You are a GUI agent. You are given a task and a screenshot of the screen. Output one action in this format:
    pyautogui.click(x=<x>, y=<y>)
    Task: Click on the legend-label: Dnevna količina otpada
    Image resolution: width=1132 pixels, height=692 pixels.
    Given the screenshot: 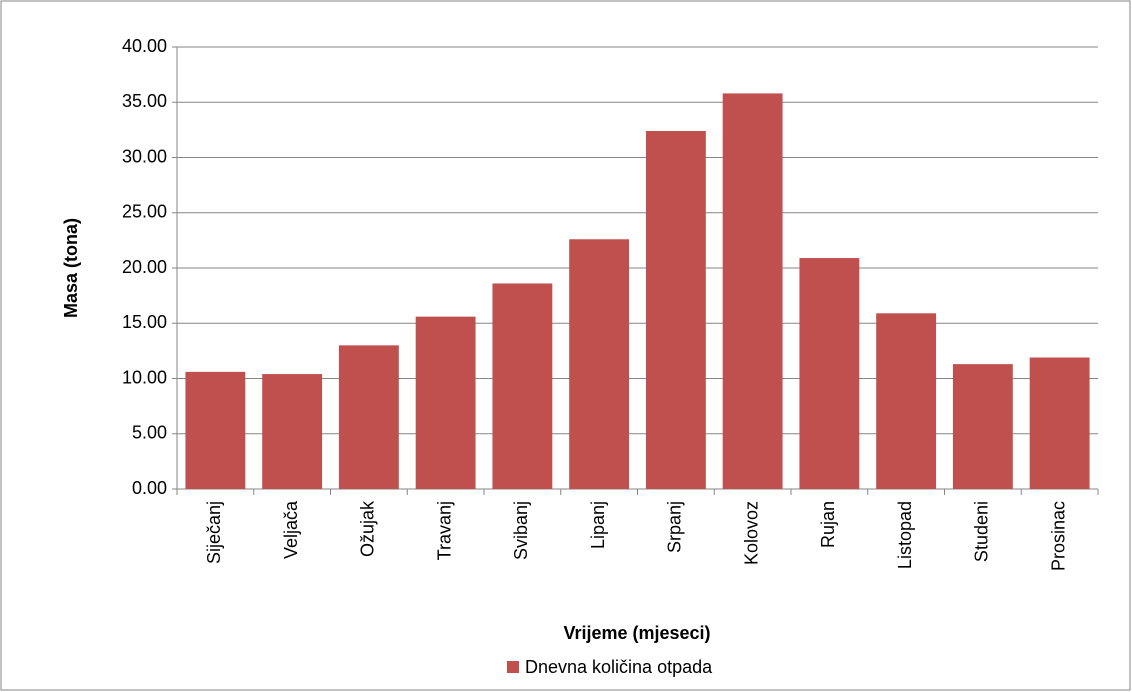 What is the action you would take?
    pyautogui.click(x=619, y=667)
    